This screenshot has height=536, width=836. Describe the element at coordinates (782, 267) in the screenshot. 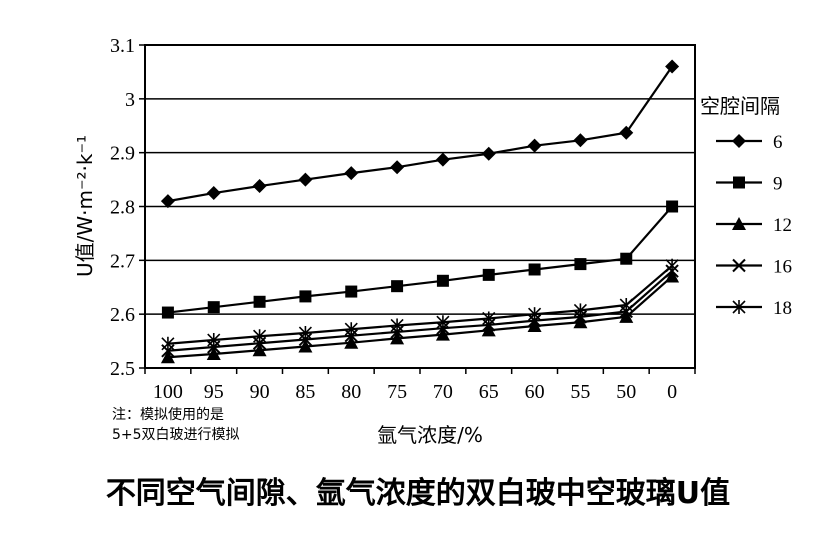

I see `legend-label: 16` at that location.